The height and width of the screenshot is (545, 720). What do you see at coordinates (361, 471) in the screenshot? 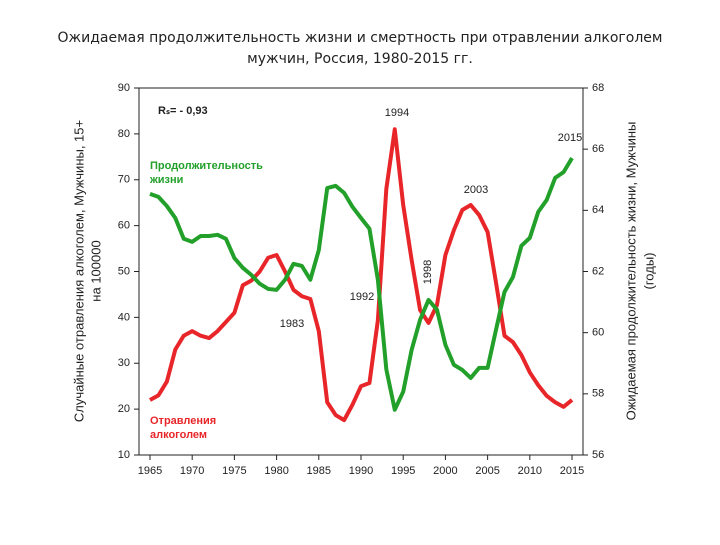
I see `x-tick-label: 1990` at bounding box center [361, 471].